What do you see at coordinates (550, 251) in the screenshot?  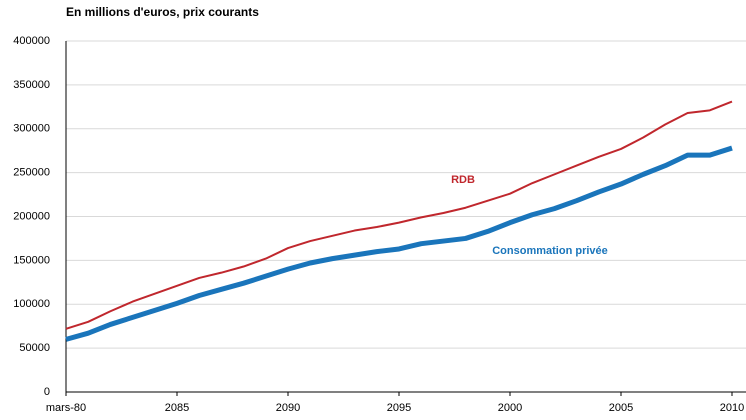 I see `series-label: Consommation privée` at bounding box center [550, 251].